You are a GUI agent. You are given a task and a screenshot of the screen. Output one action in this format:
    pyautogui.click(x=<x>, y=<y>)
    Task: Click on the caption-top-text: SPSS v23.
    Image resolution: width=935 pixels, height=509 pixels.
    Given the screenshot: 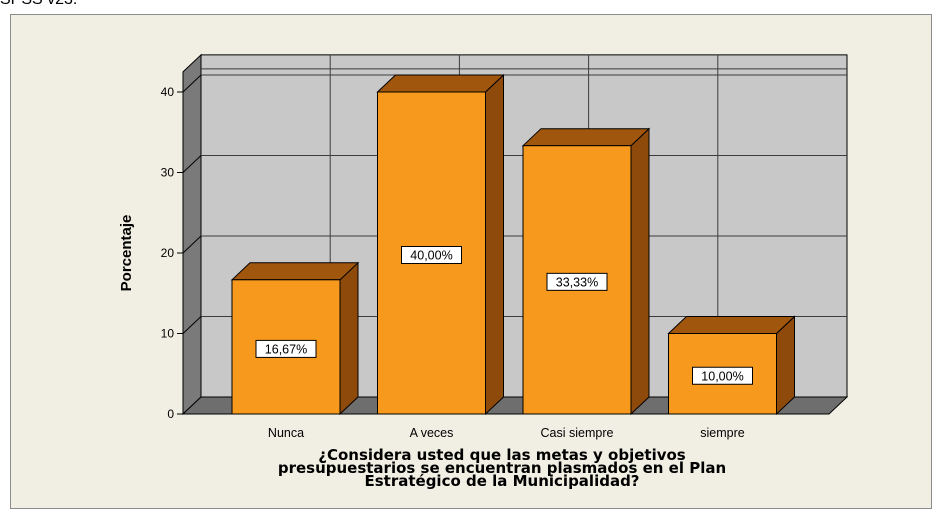 What is the action you would take?
    pyautogui.click(x=38, y=4)
    